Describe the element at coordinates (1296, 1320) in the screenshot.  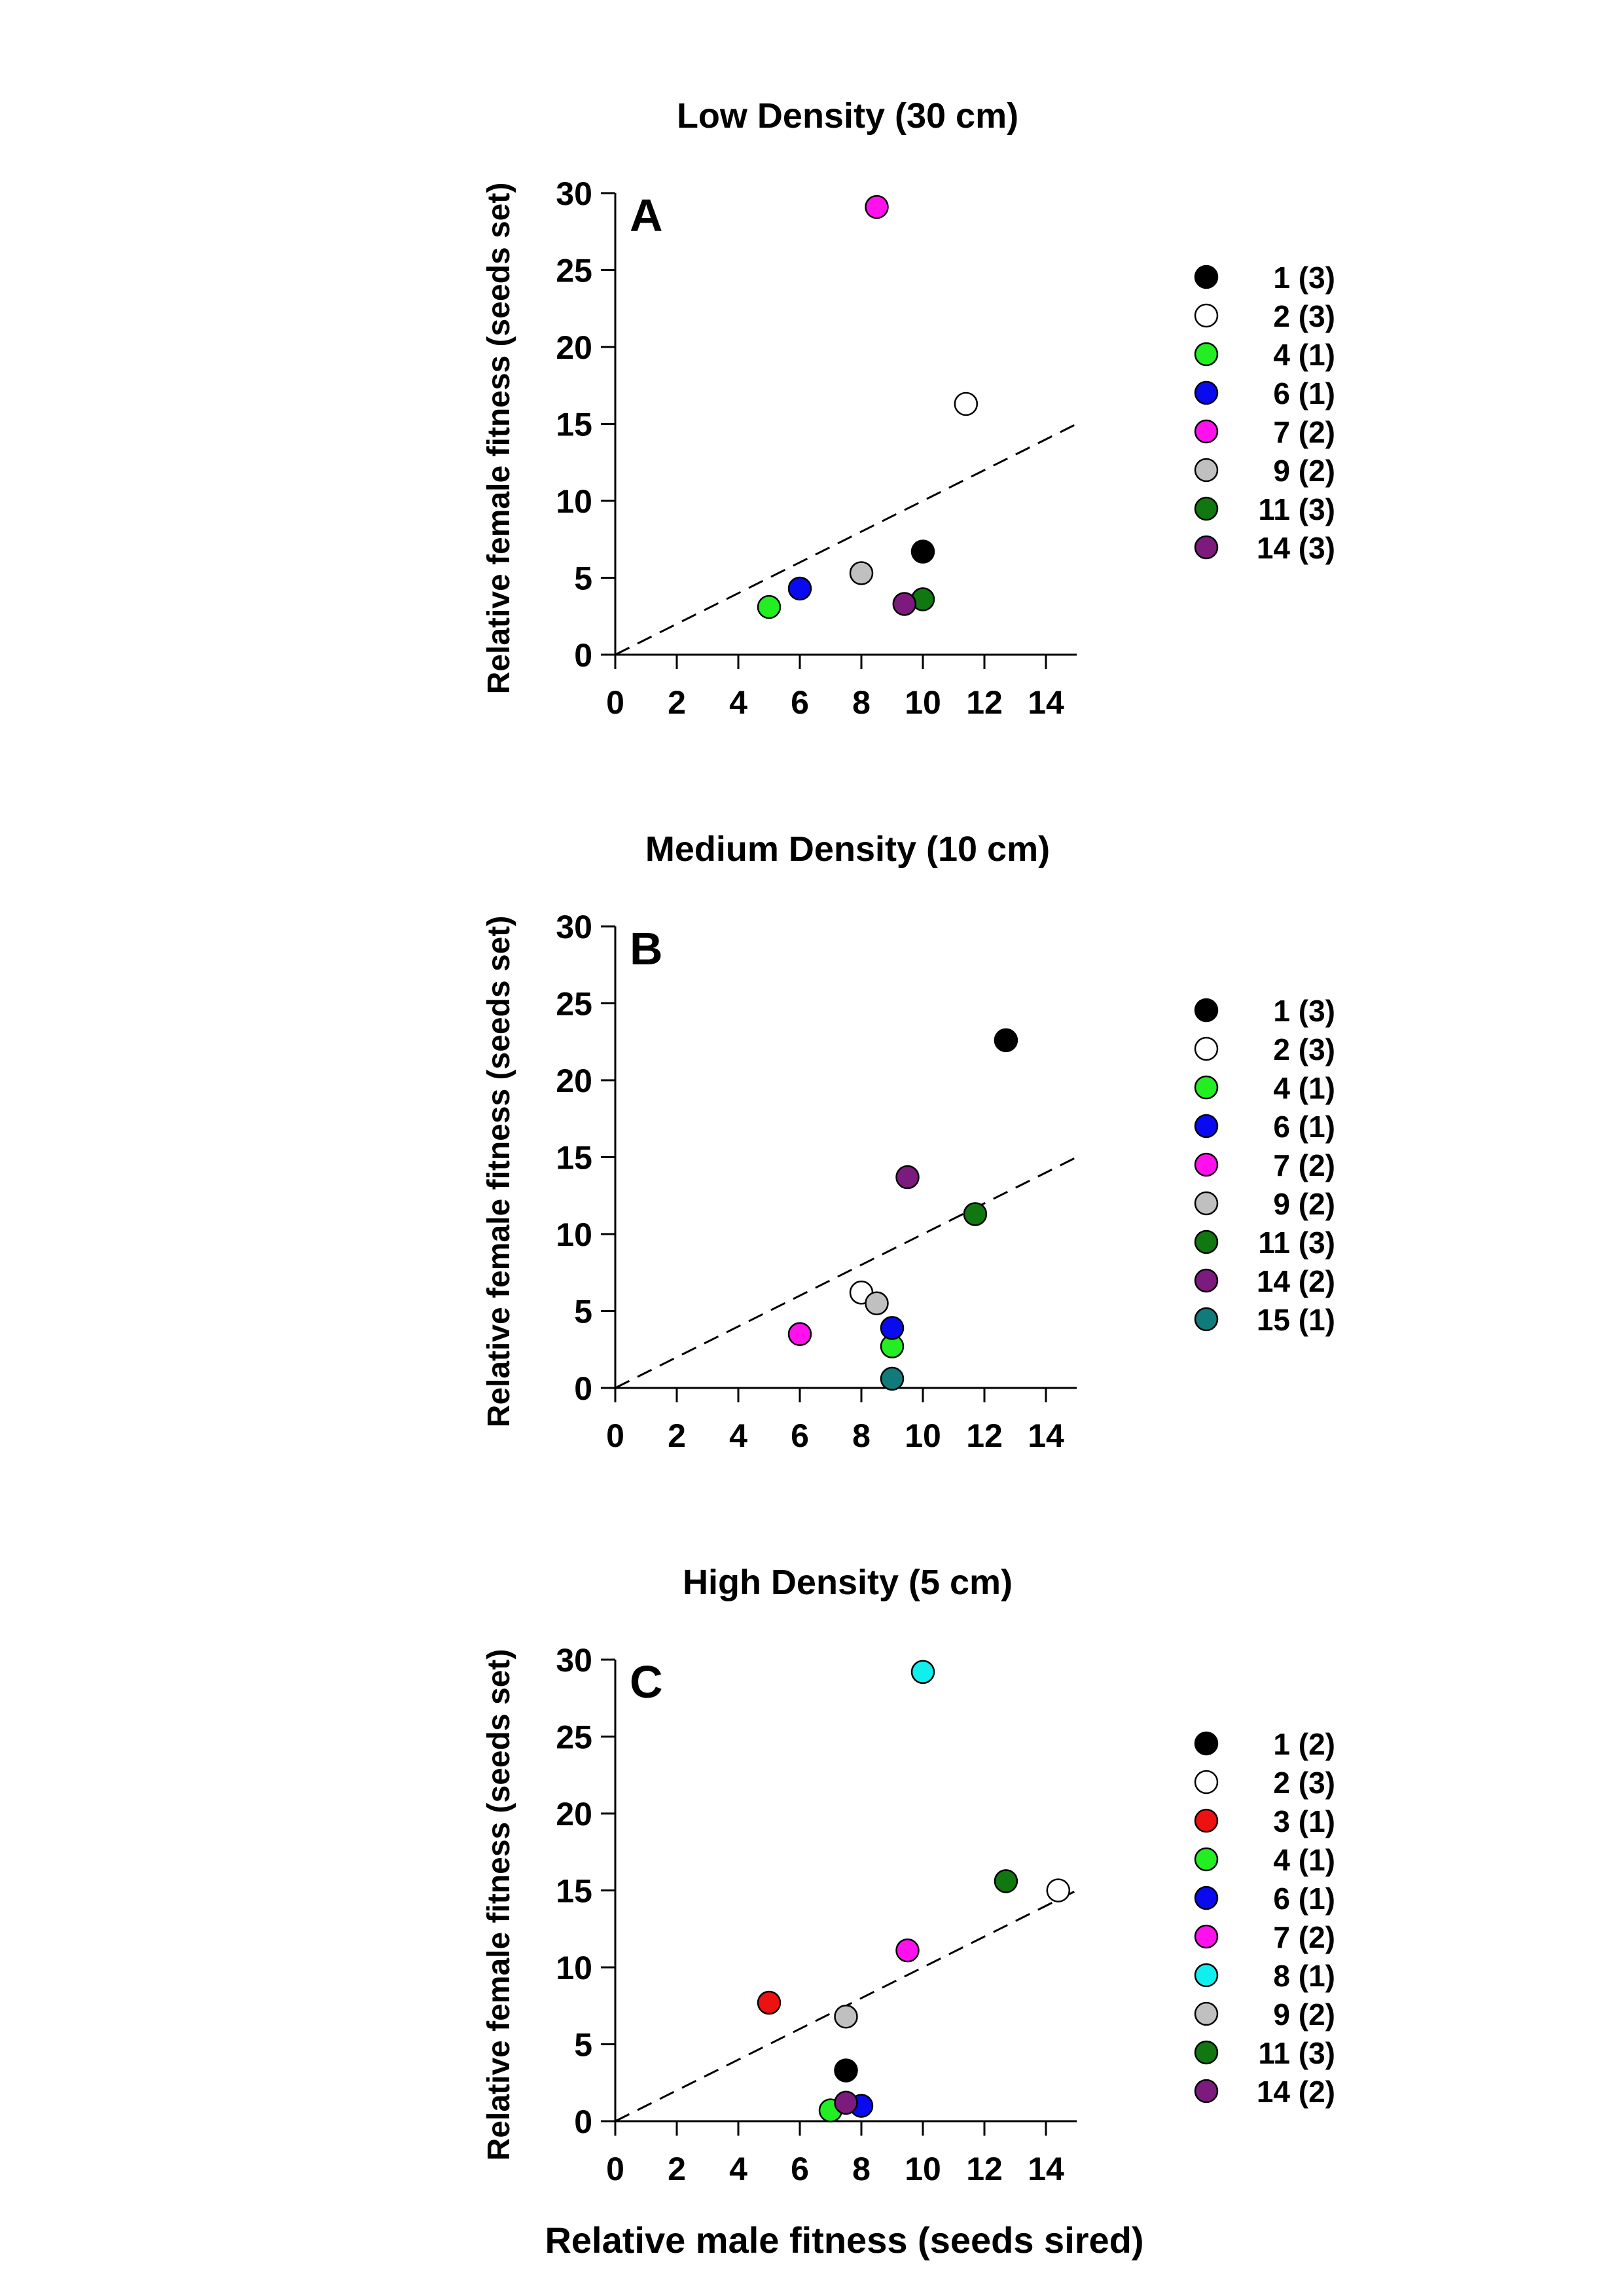
I see `legend-label: 15 (1)` at that location.